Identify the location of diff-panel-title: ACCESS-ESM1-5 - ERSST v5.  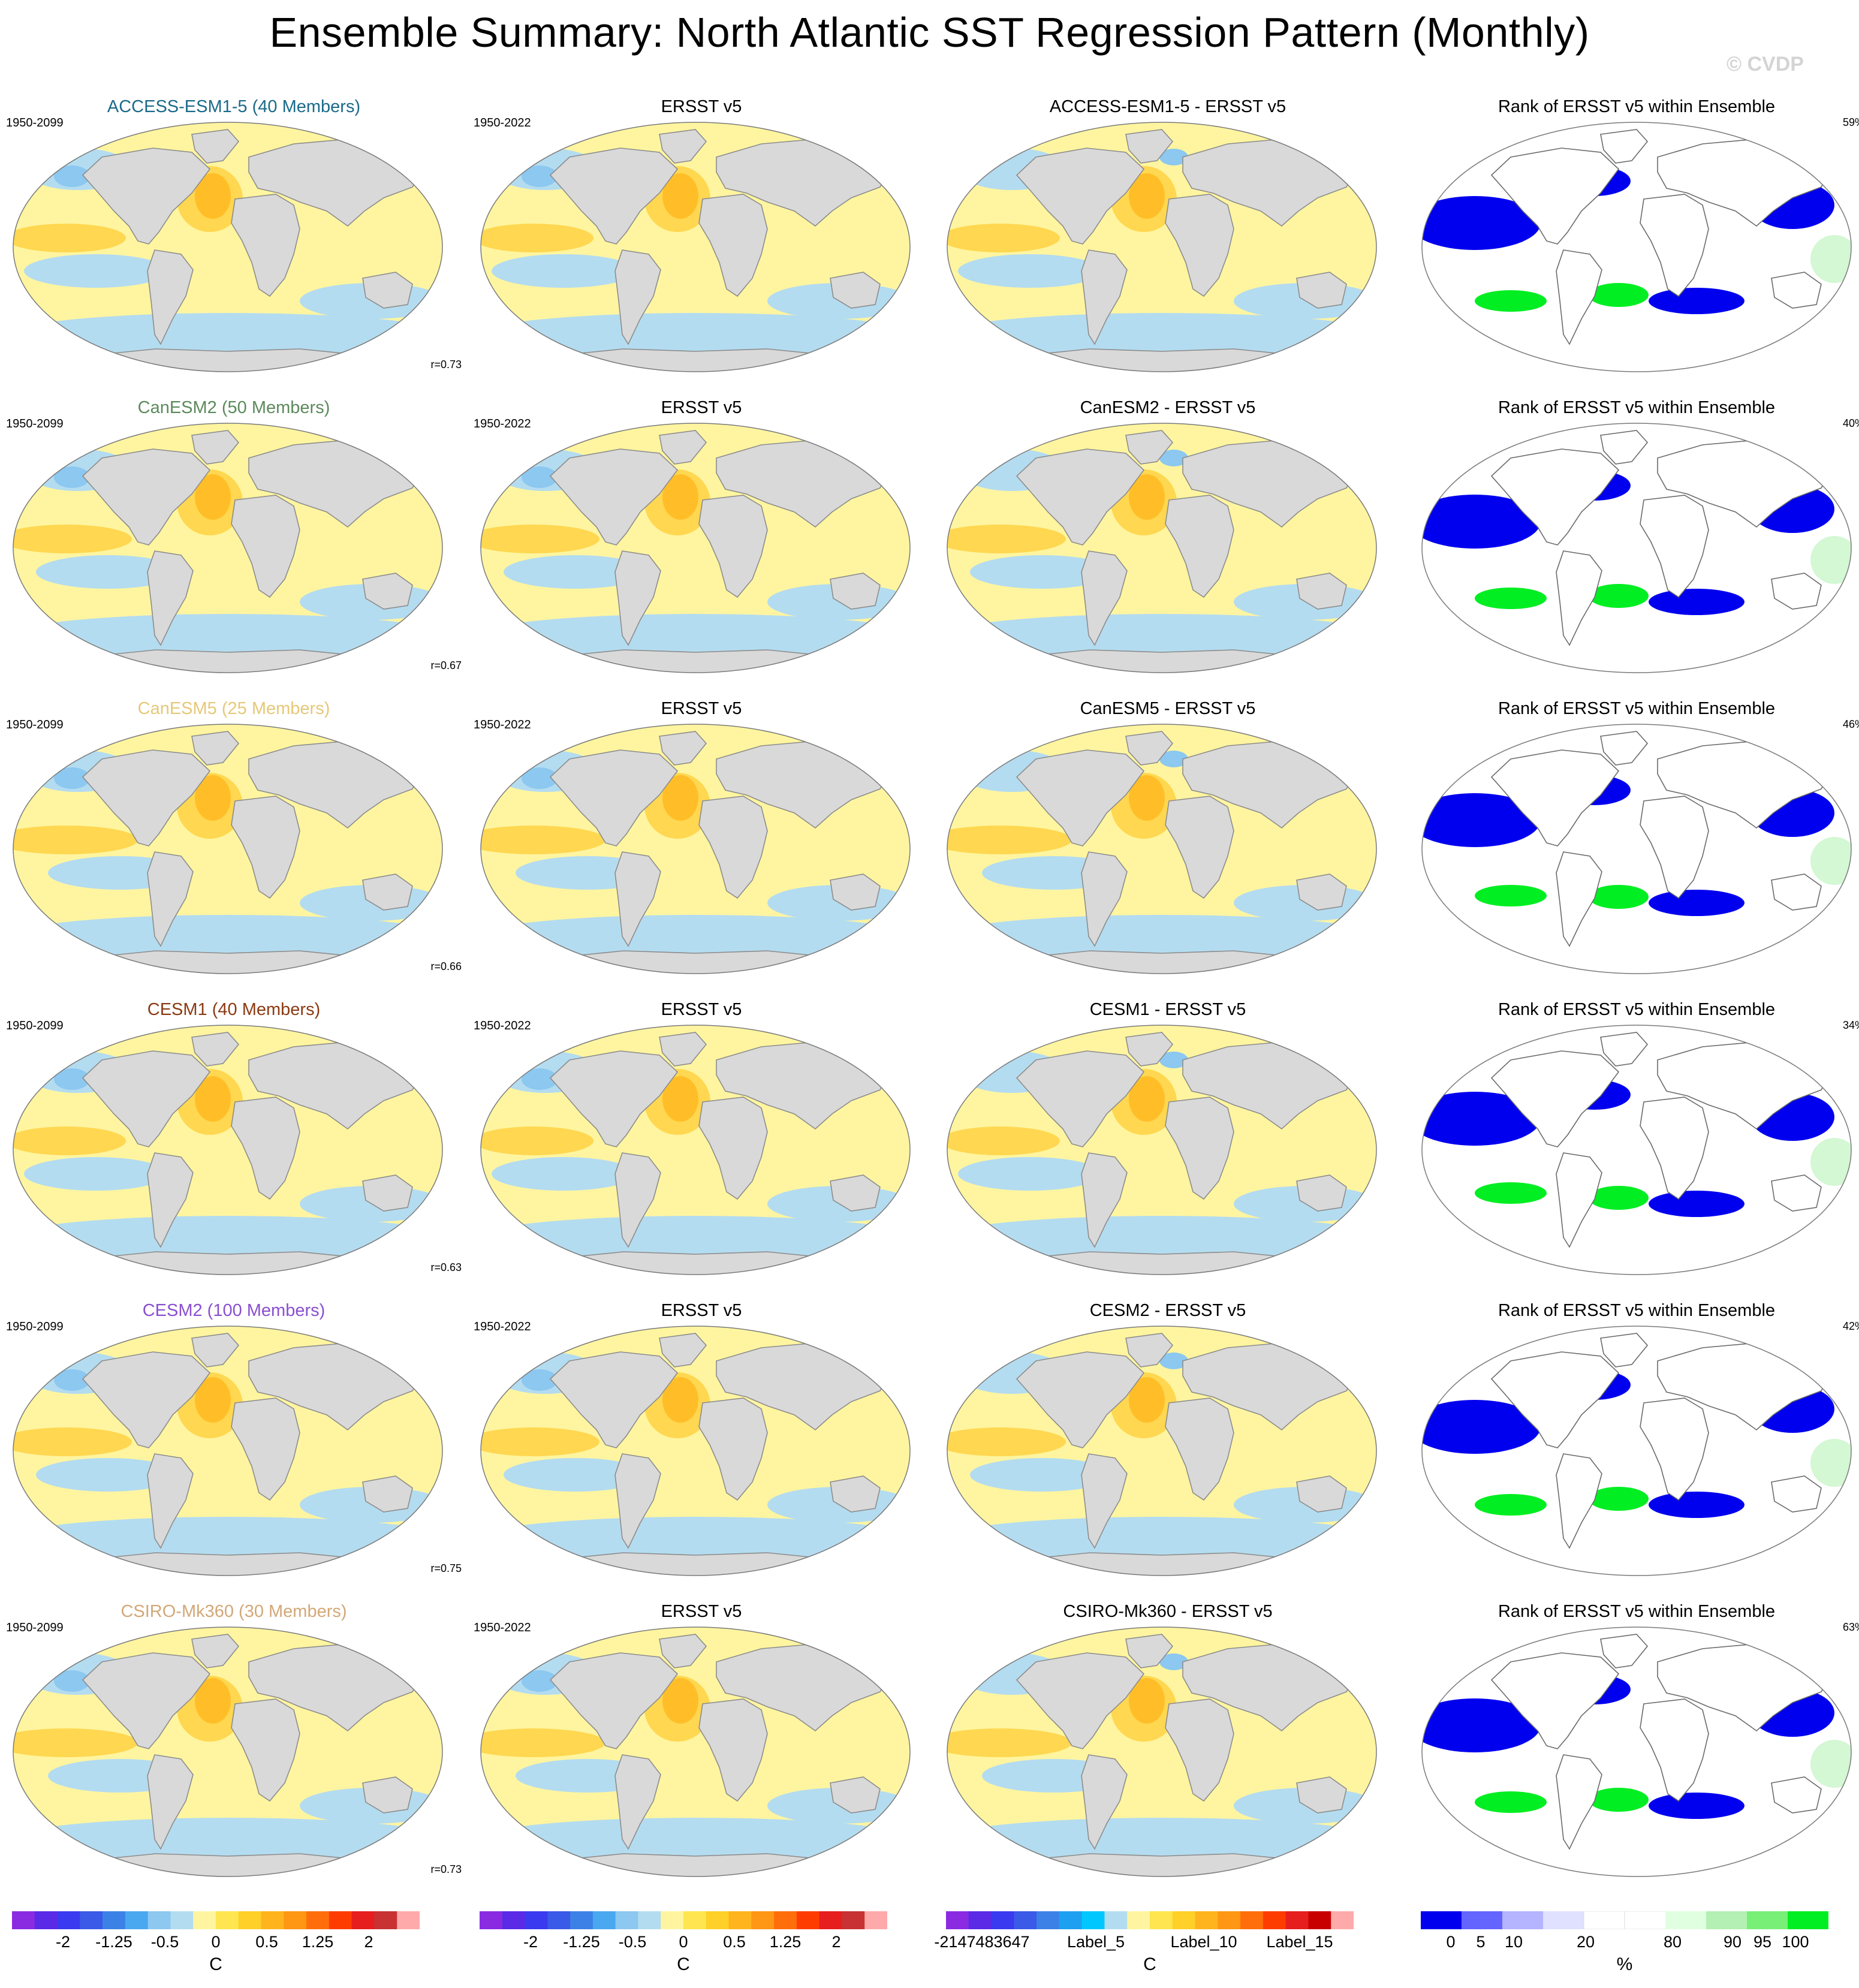
(1167, 106).